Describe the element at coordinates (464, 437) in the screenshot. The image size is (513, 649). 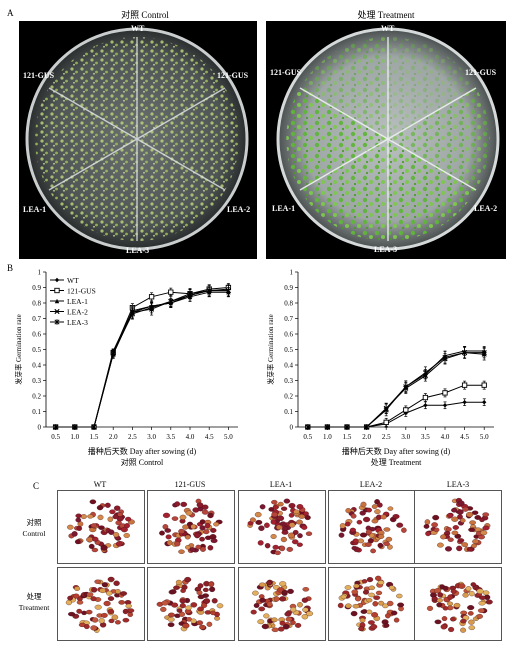
I see `x-tick-label: 4.5` at that location.